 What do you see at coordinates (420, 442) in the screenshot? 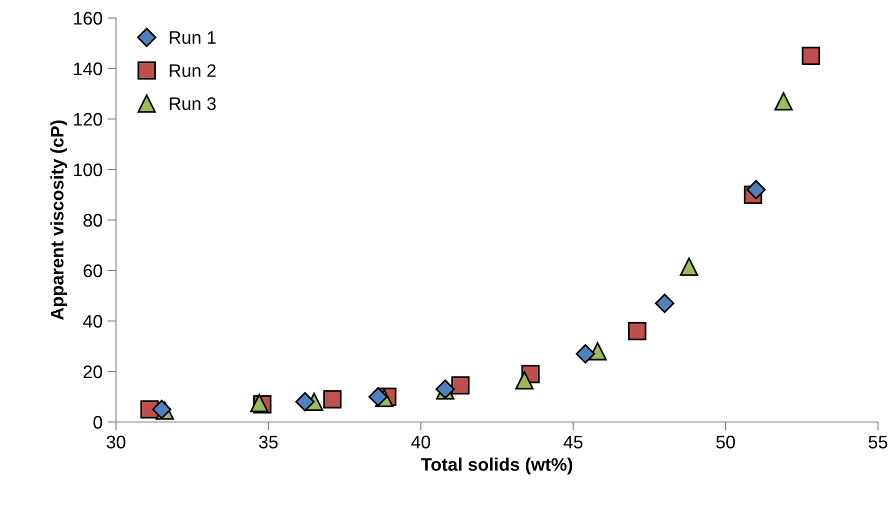
I see `x-tick-label: 40` at bounding box center [420, 442].